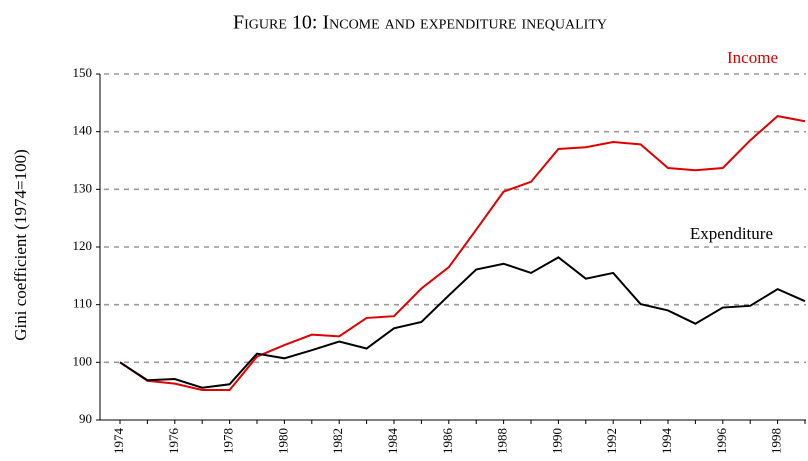  Describe the element at coordinates (752, 57) in the screenshot. I see `series-label: Income` at that location.